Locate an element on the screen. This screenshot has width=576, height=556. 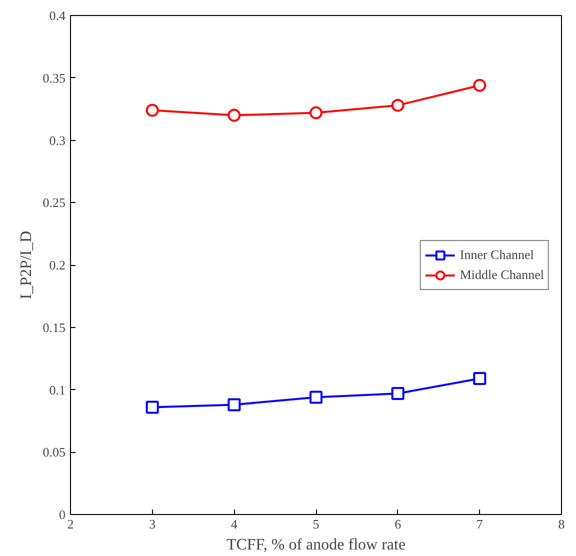
y-tick-label: 0.3 is located at coordinates (57, 140).